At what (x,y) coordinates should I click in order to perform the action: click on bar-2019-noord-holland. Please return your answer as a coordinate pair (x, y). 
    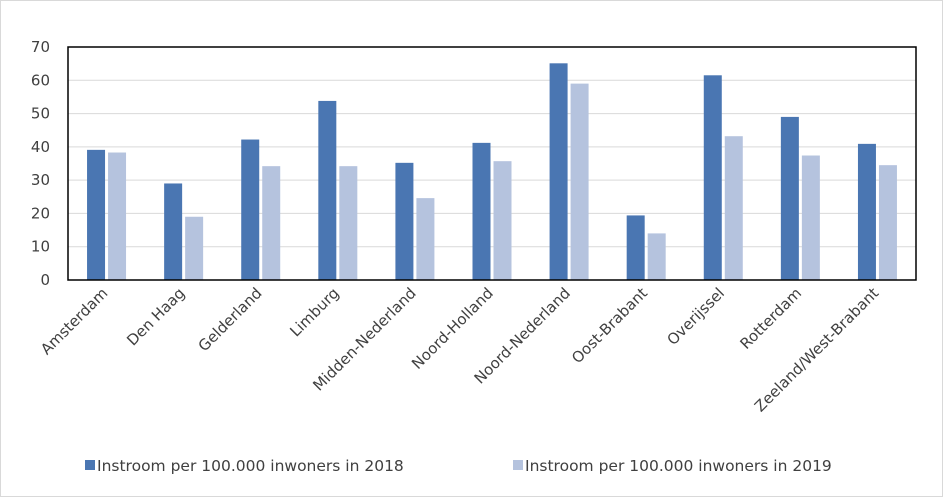
    Looking at the image, I should click on (502, 220).